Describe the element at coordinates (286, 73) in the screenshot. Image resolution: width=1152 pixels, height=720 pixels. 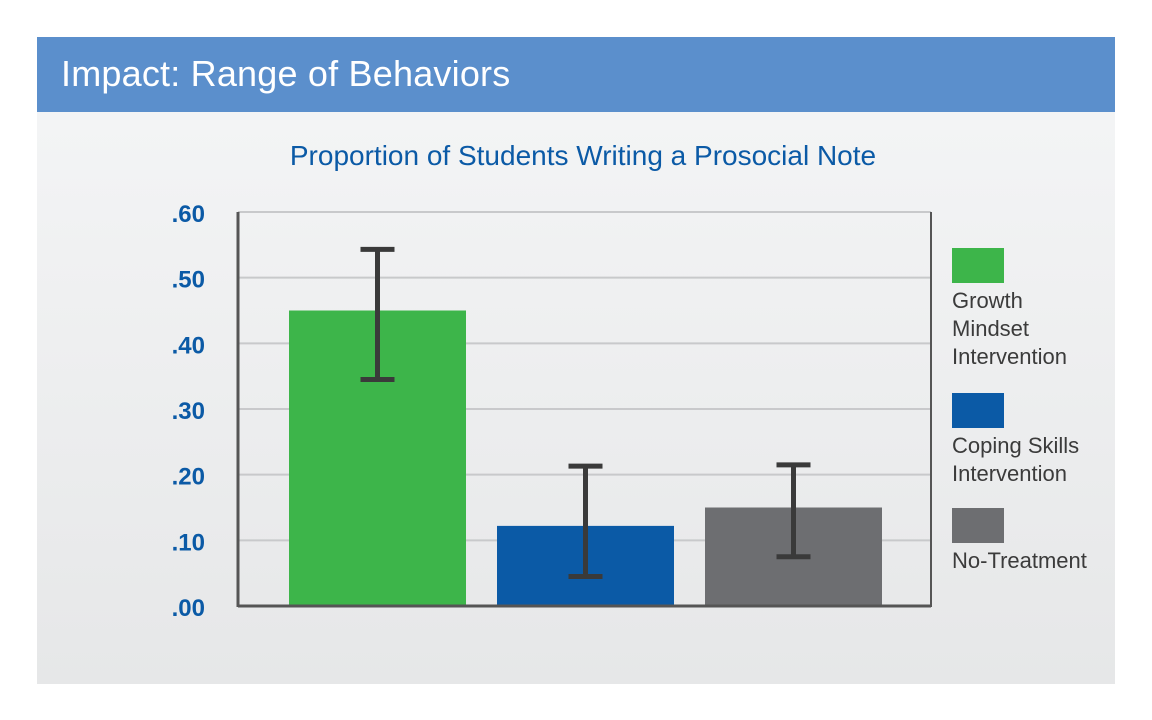
I see `page-title: Impact: Range of Behaviors` at that location.